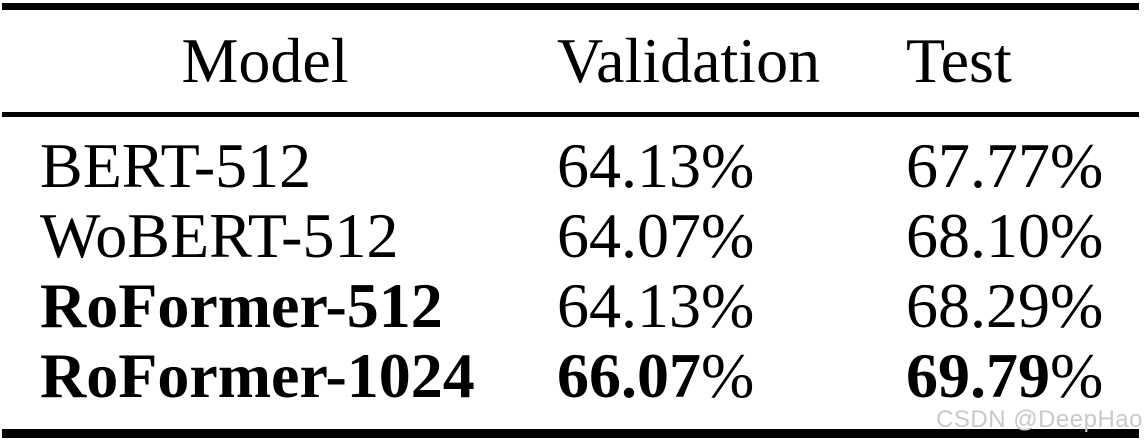 The height and width of the screenshot is (444, 1146). I want to click on test-cell: 68.29%, so click(1005, 305).